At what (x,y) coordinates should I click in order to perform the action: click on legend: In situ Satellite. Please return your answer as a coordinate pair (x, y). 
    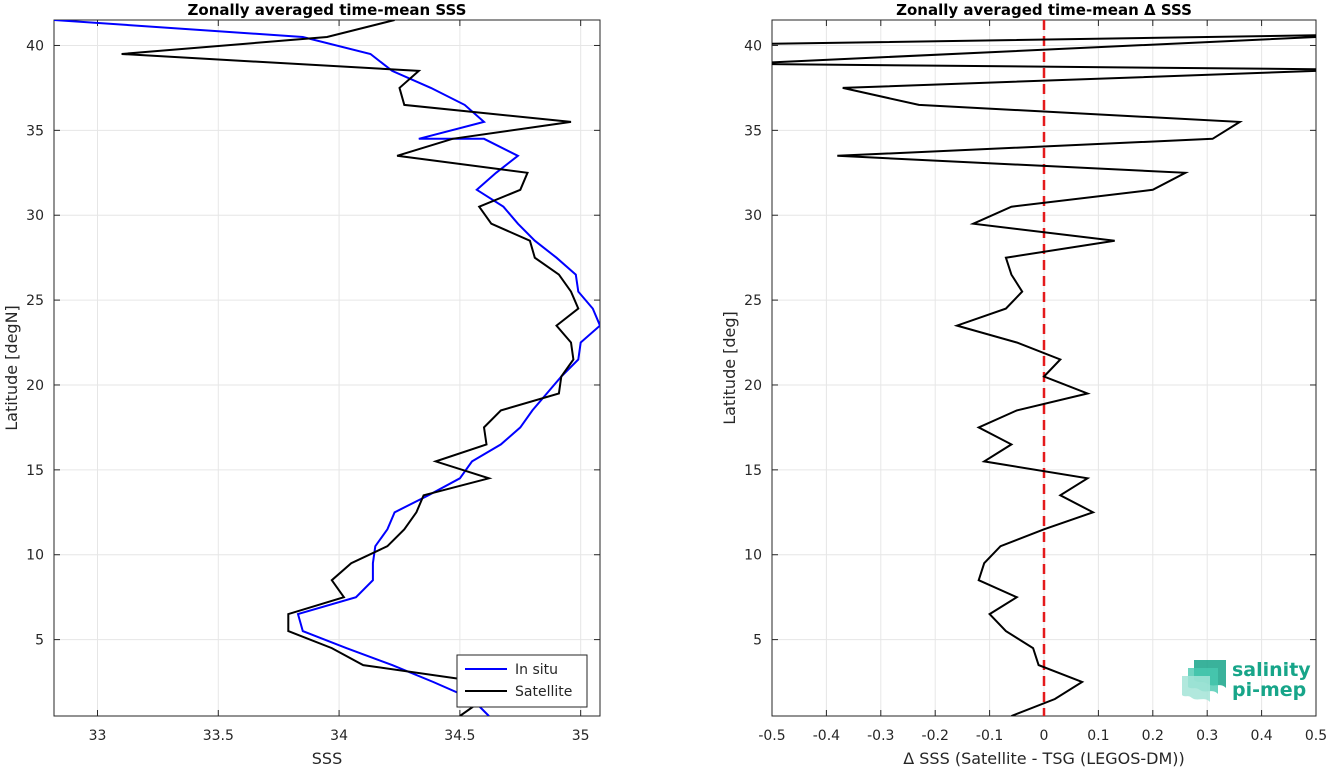
    Looking at the image, I should click on (522, 681).